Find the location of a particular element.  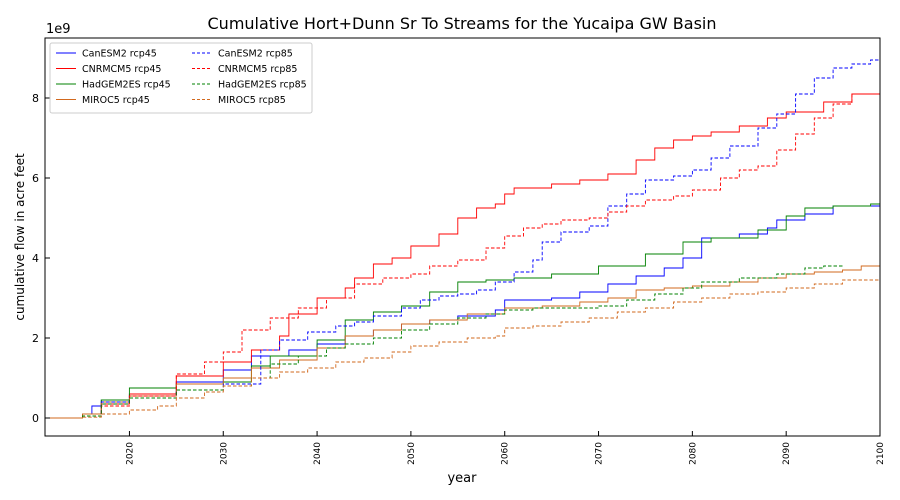

x-tick-label: 2030 is located at coordinates (224, 453).